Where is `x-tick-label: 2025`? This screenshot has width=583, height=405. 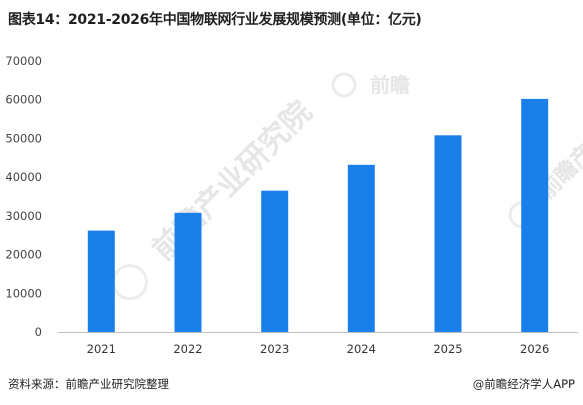 x-tick-label: 2025 is located at coordinates (447, 349).